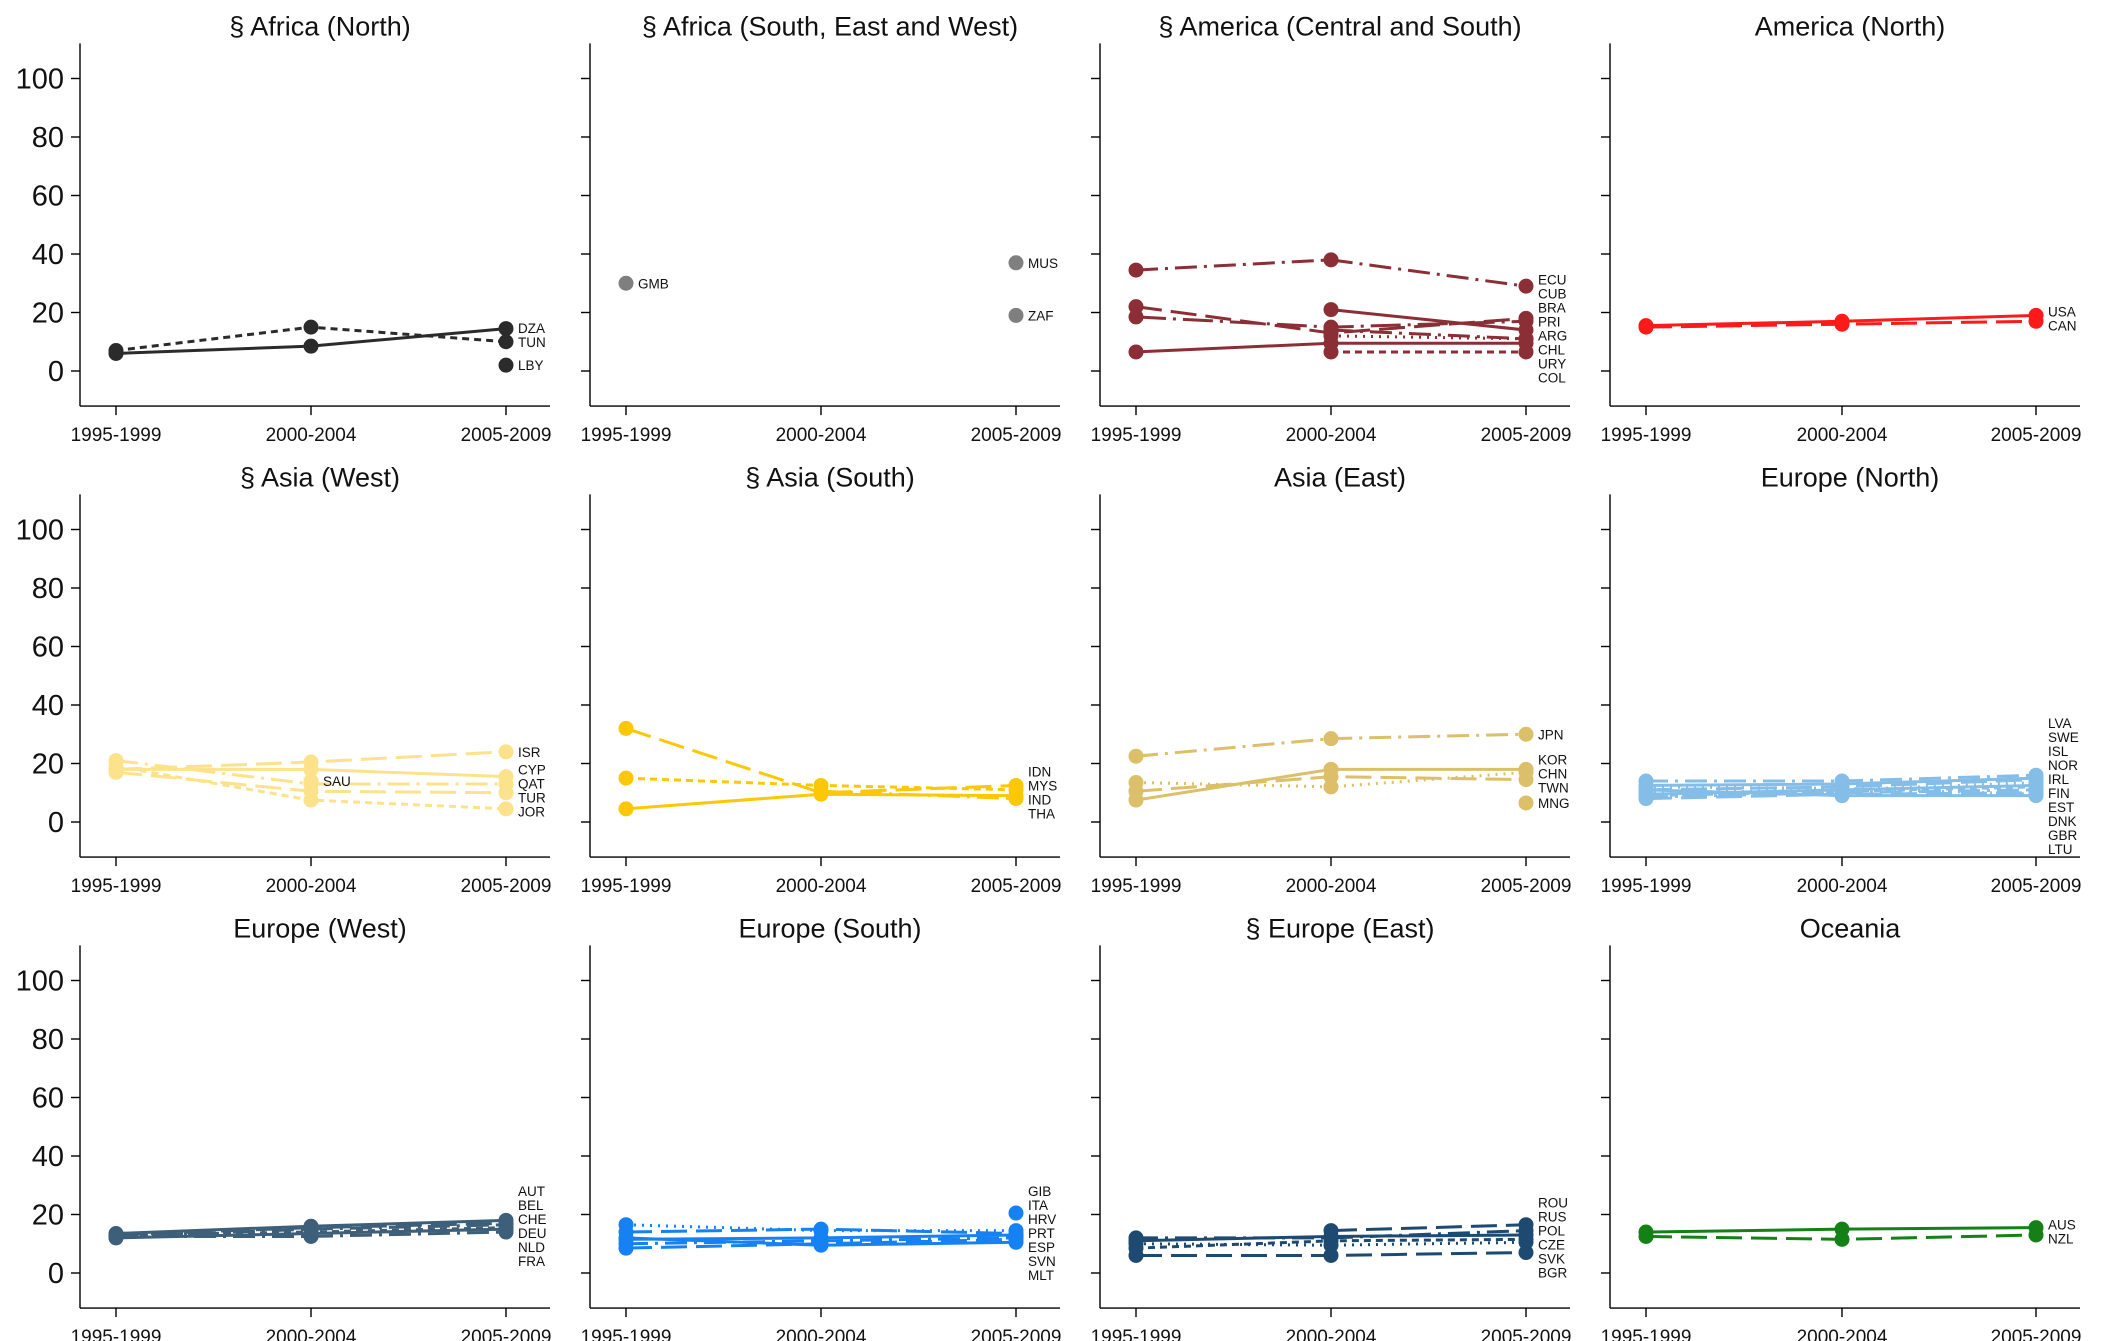 This screenshot has height=1341, width=2102. What do you see at coordinates (1041, 813) in the screenshot?
I see `country-label: THA` at bounding box center [1041, 813].